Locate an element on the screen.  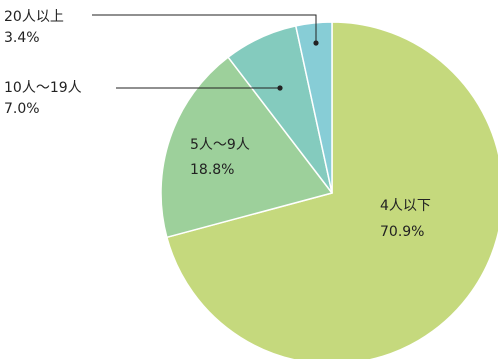
slice-label-value-0: 70.9% is located at coordinates (402, 232).